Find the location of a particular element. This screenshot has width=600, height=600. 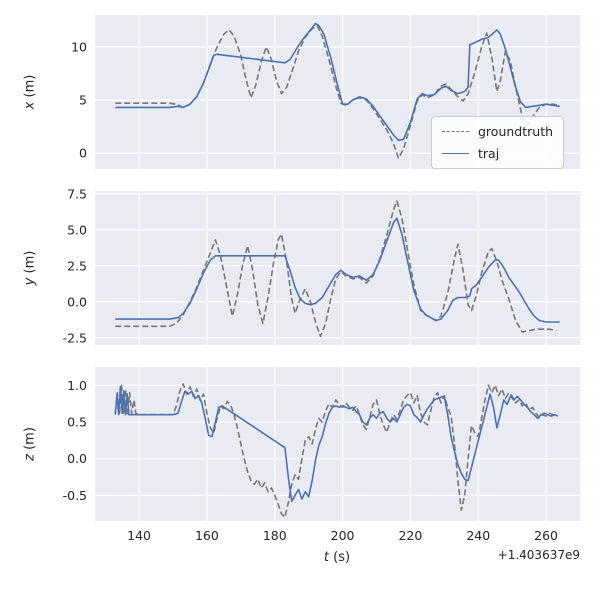

legend-label-traj: traj is located at coordinates (489, 153).